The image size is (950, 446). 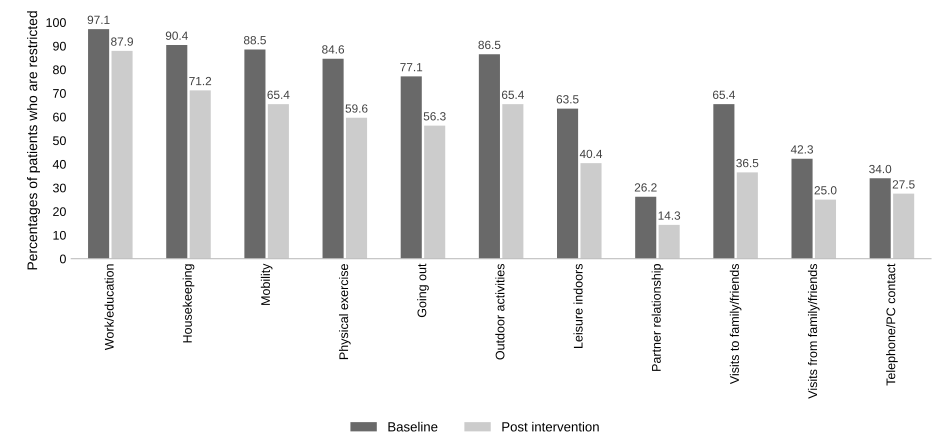 I want to click on y-tick-label: 0, so click(x=63, y=259).